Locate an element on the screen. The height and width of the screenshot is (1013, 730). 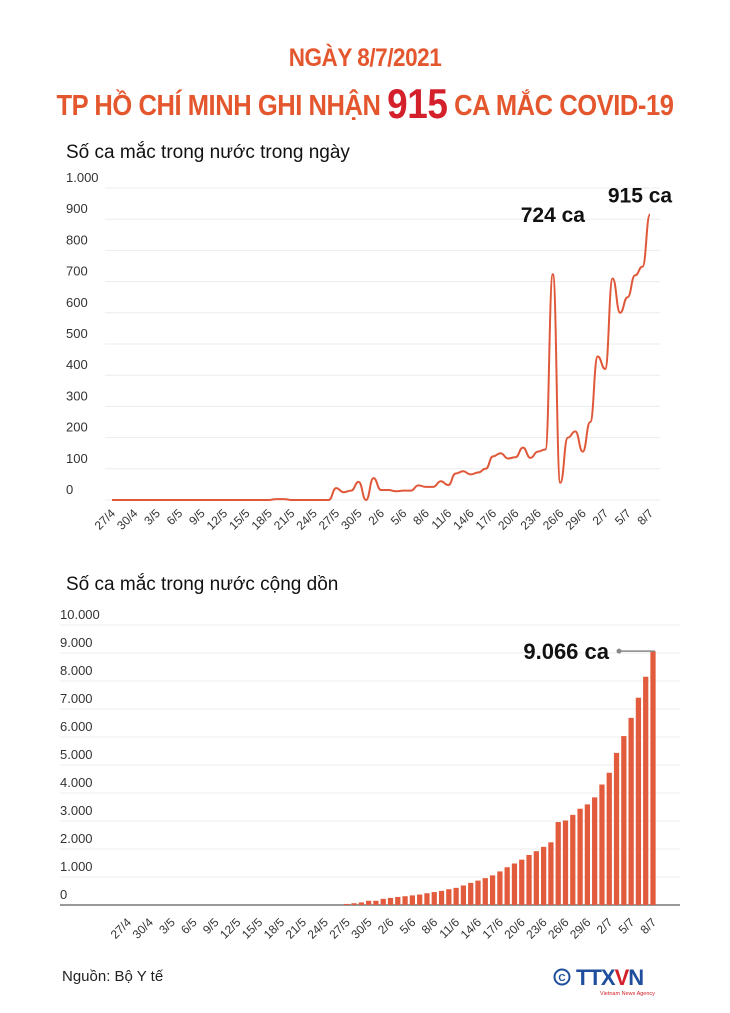
headline-before: TP HỒ CHÍ MINH GHI NHẬN is located at coordinates (218, 106).